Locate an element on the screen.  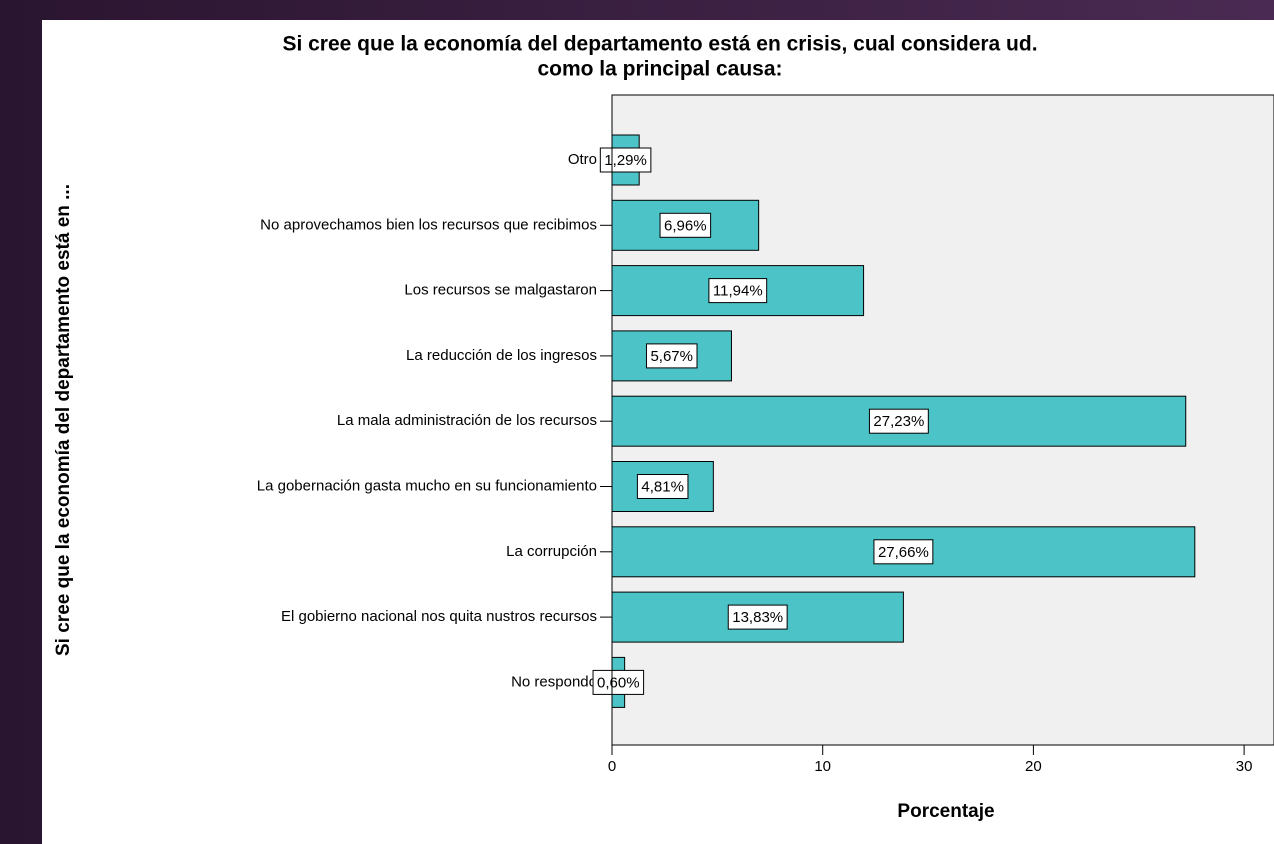
chart-title: como la principal causa: is located at coordinates (659, 69).